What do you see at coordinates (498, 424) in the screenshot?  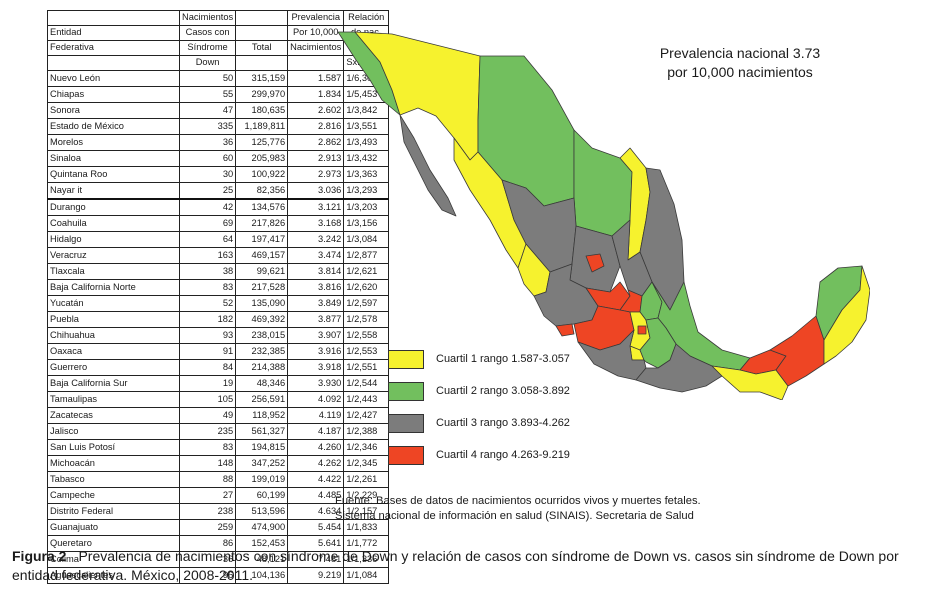 I see `legend-item-quartile-3: Cuartil 3 rango 3.893-4.262` at bounding box center [498, 424].